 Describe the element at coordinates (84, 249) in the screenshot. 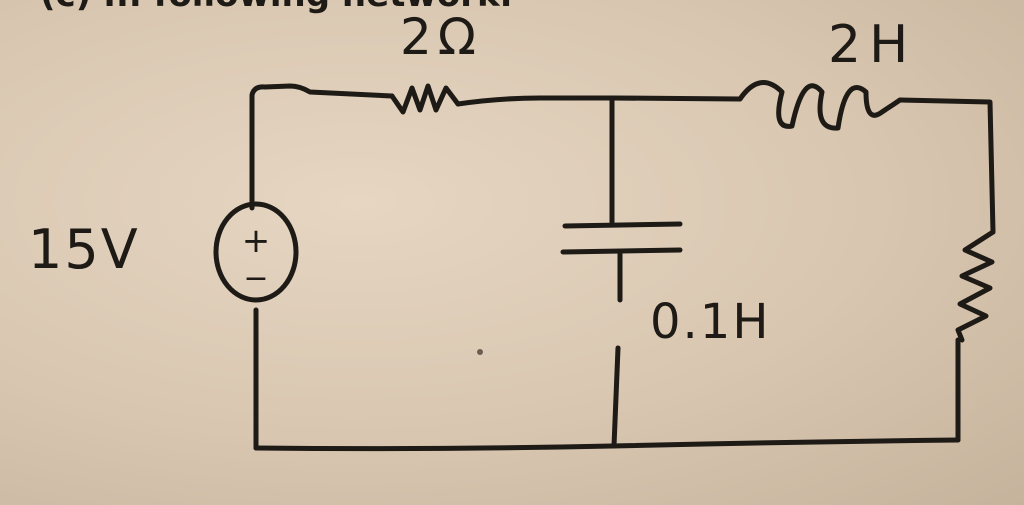

I see `source-label: 15V` at that location.